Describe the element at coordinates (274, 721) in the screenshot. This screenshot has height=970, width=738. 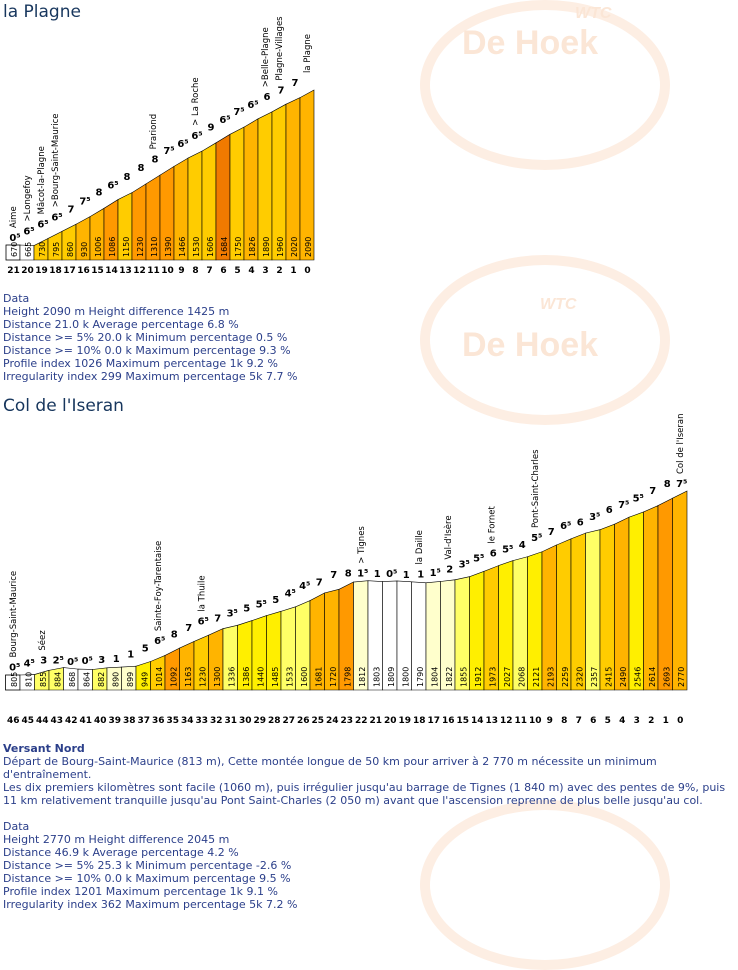
I see `km-label: 28` at that location.